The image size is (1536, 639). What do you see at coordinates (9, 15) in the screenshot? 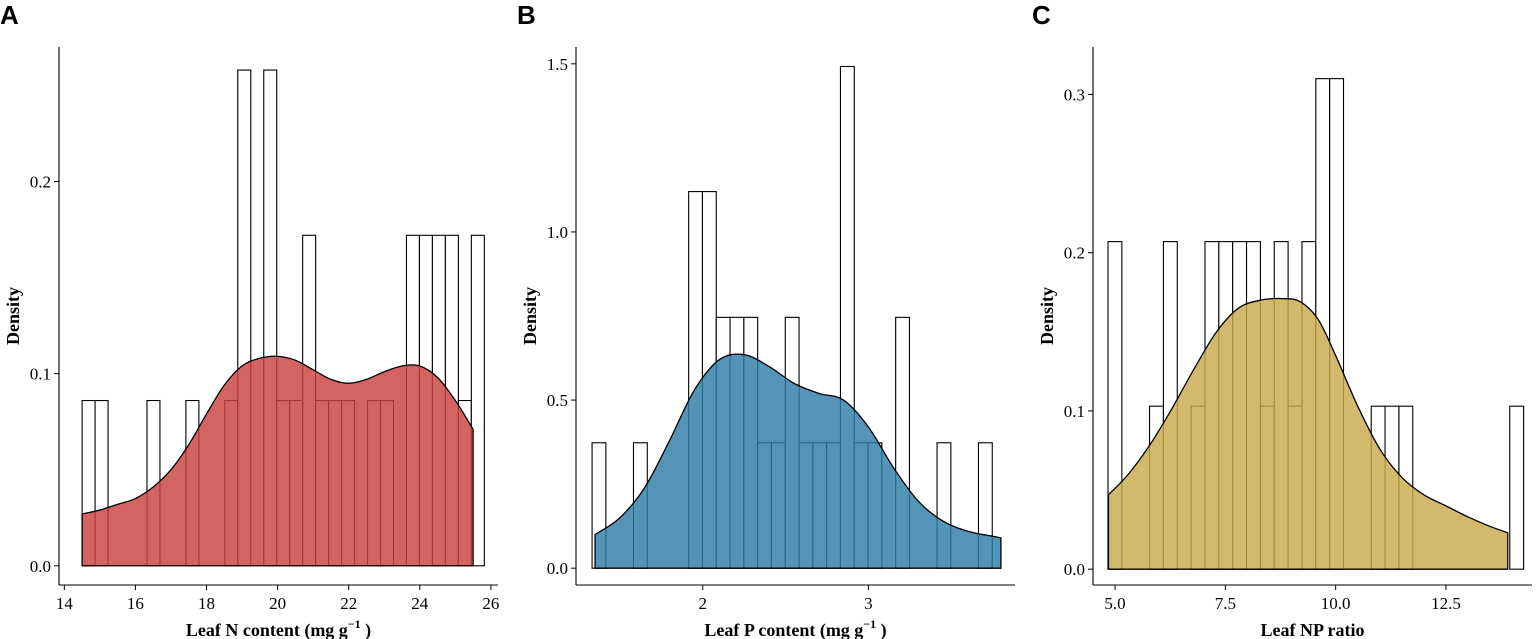
I see `panel-letter: A` at bounding box center [9, 15].